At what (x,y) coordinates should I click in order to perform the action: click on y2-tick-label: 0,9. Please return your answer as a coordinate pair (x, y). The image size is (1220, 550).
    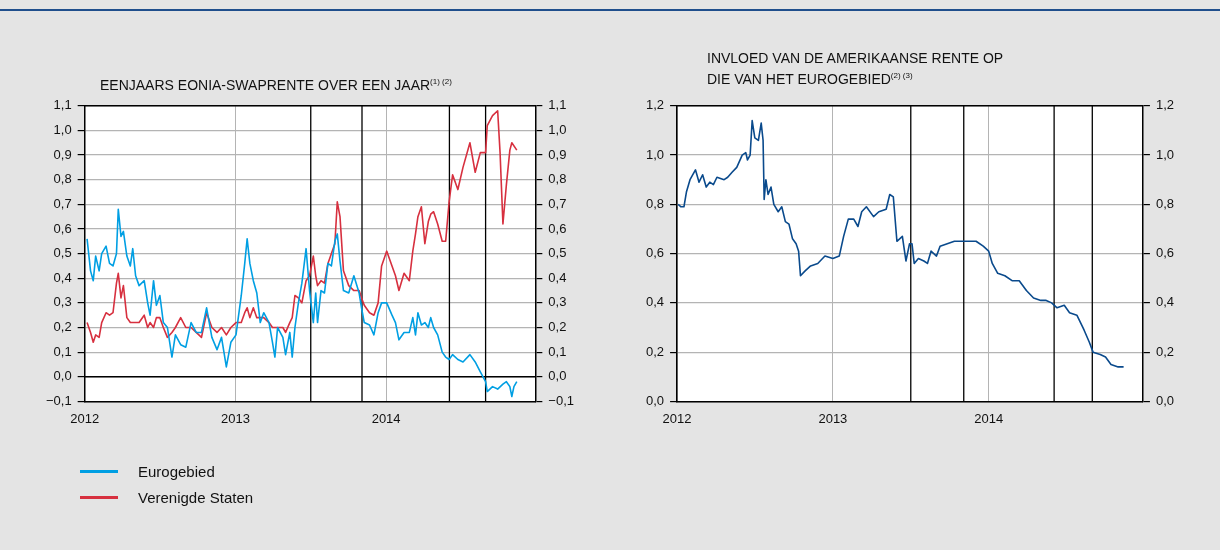
    Looking at the image, I should click on (557, 154).